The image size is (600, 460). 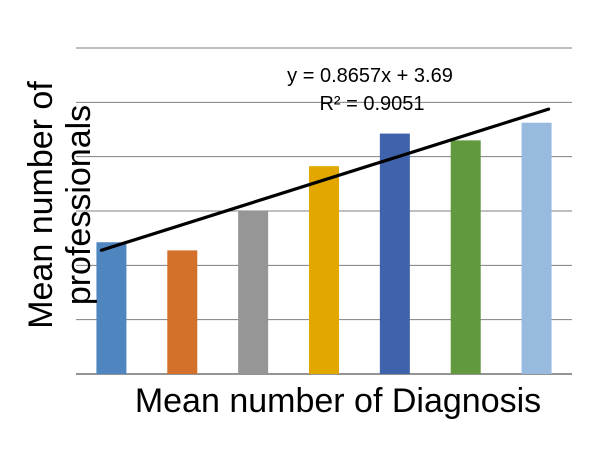 What do you see at coordinates (371, 104) in the screenshot?
I see `trendline-r-squared: R² = 0.9051` at bounding box center [371, 104].